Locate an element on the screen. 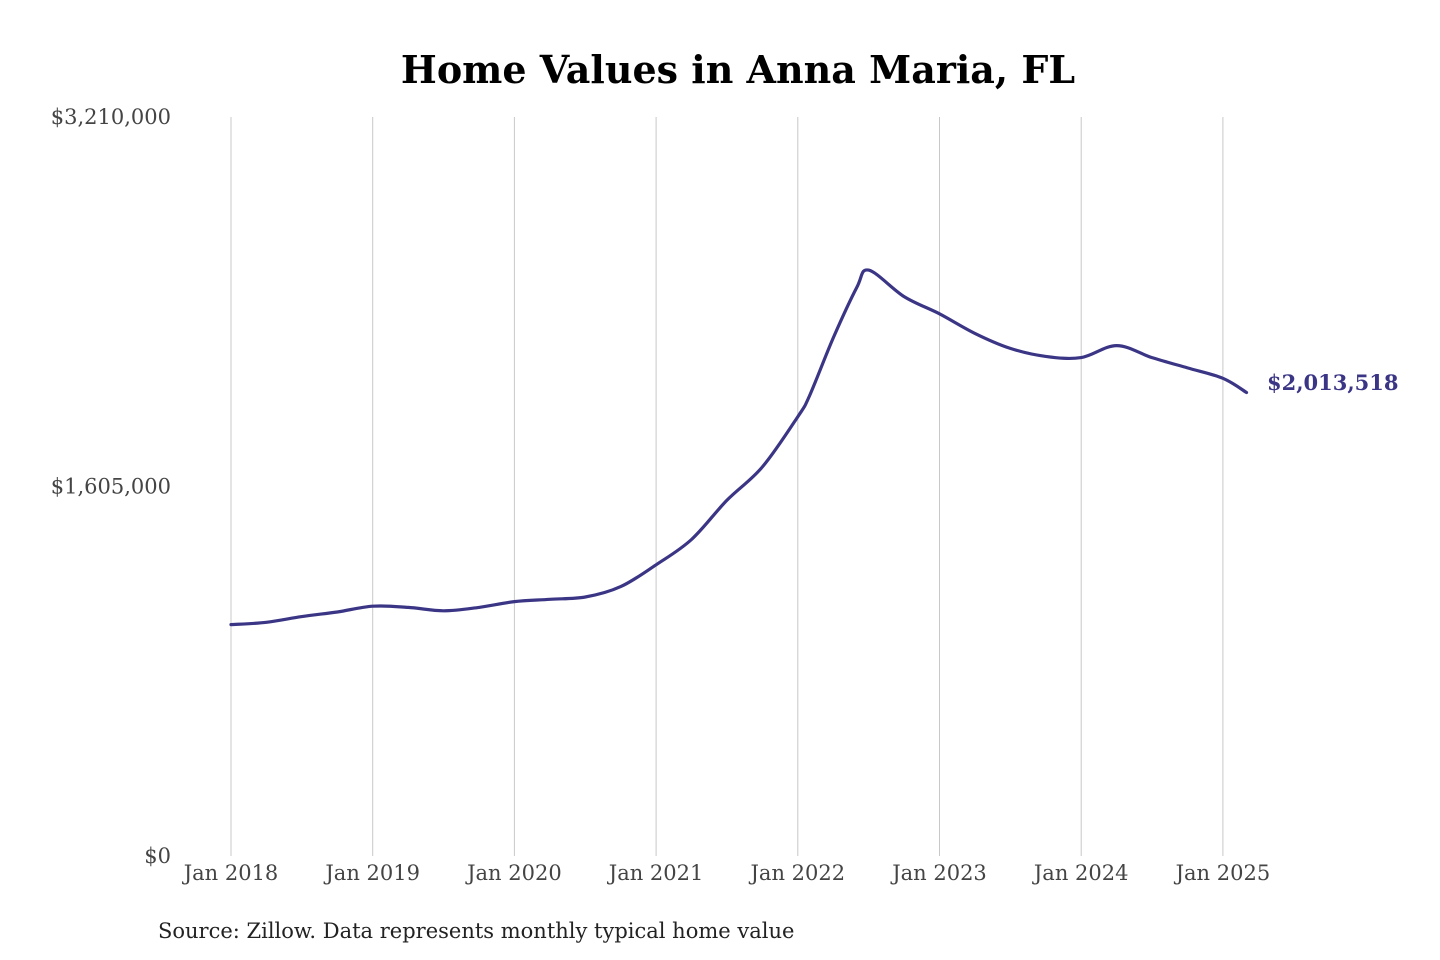  y-axis-tick-labels: $0 $1,605,000 $3,210,000 is located at coordinates (111, 486).